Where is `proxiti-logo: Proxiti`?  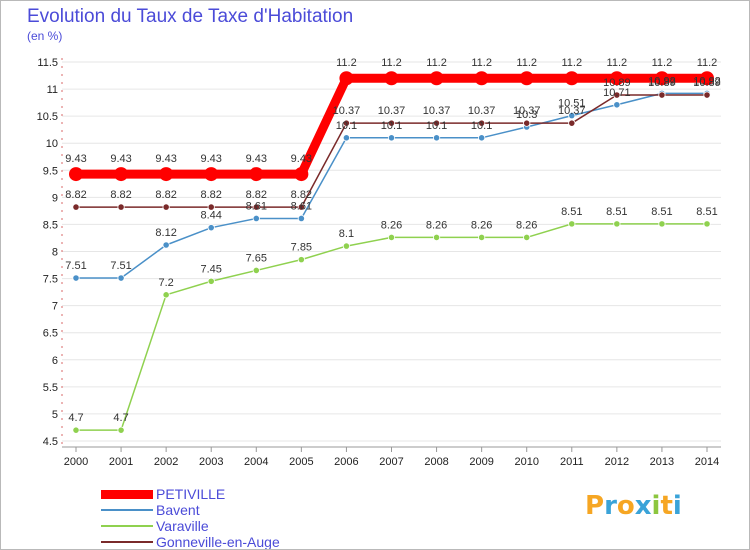 proxiti-logo: Proxiti is located at coordinates (633, 506).